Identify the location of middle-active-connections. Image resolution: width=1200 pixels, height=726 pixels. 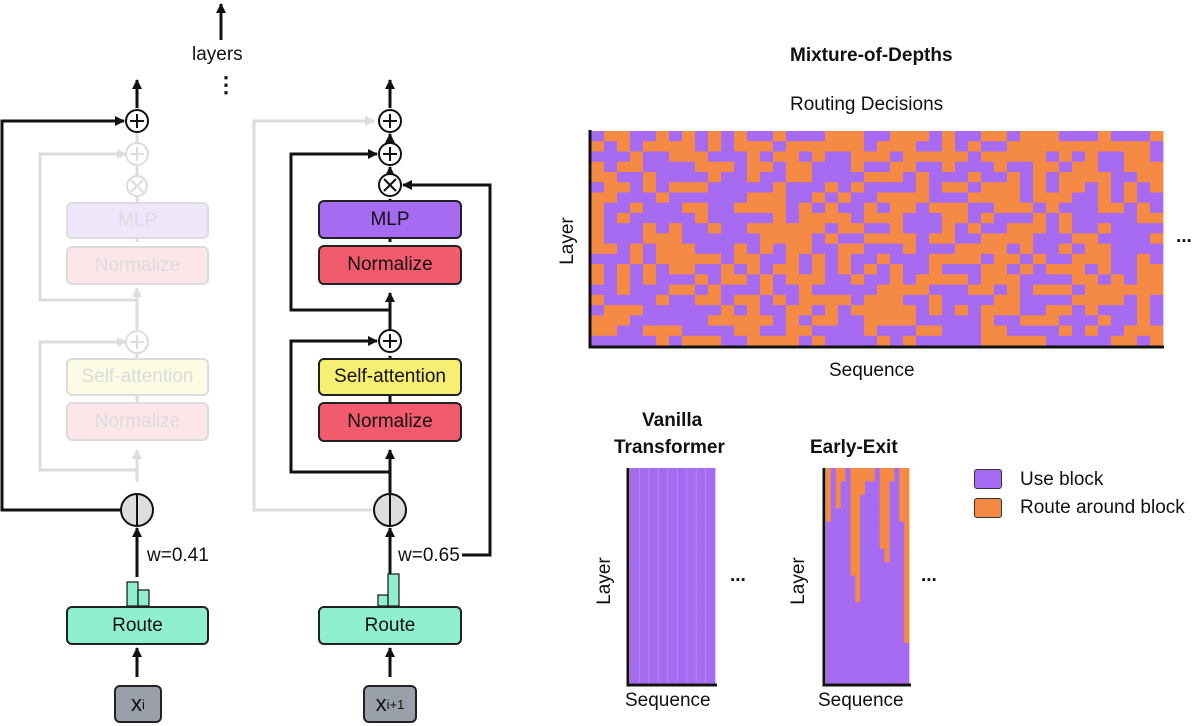
(390, 378).